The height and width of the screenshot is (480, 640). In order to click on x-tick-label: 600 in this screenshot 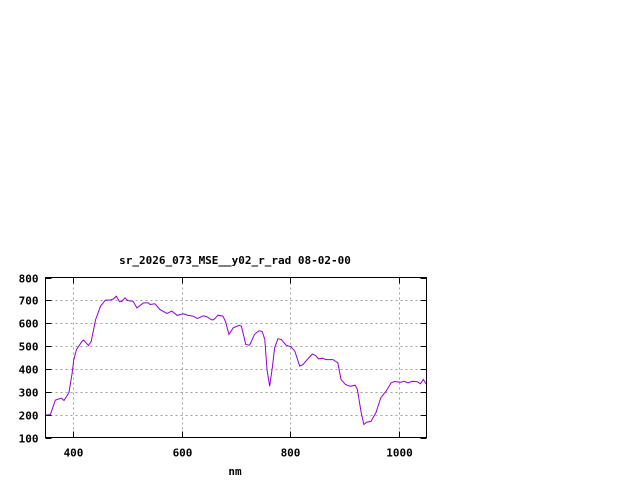, I will do `click(183, 453)`.